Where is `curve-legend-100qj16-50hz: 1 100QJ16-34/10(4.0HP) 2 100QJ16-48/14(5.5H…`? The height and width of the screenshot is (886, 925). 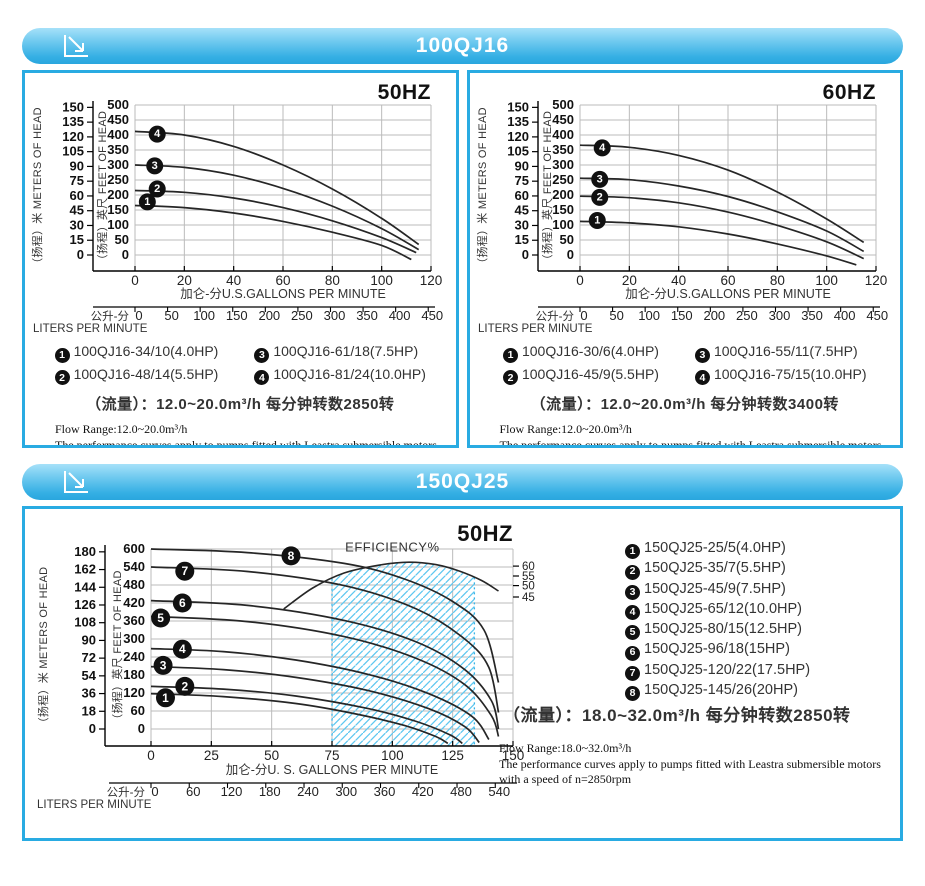 curve-legend-100qj16-50hz: 1 100QJ16-34/10(4.0HP) 2 100QJ16-48/14(5.5H… is located at coordinates (240, 363).